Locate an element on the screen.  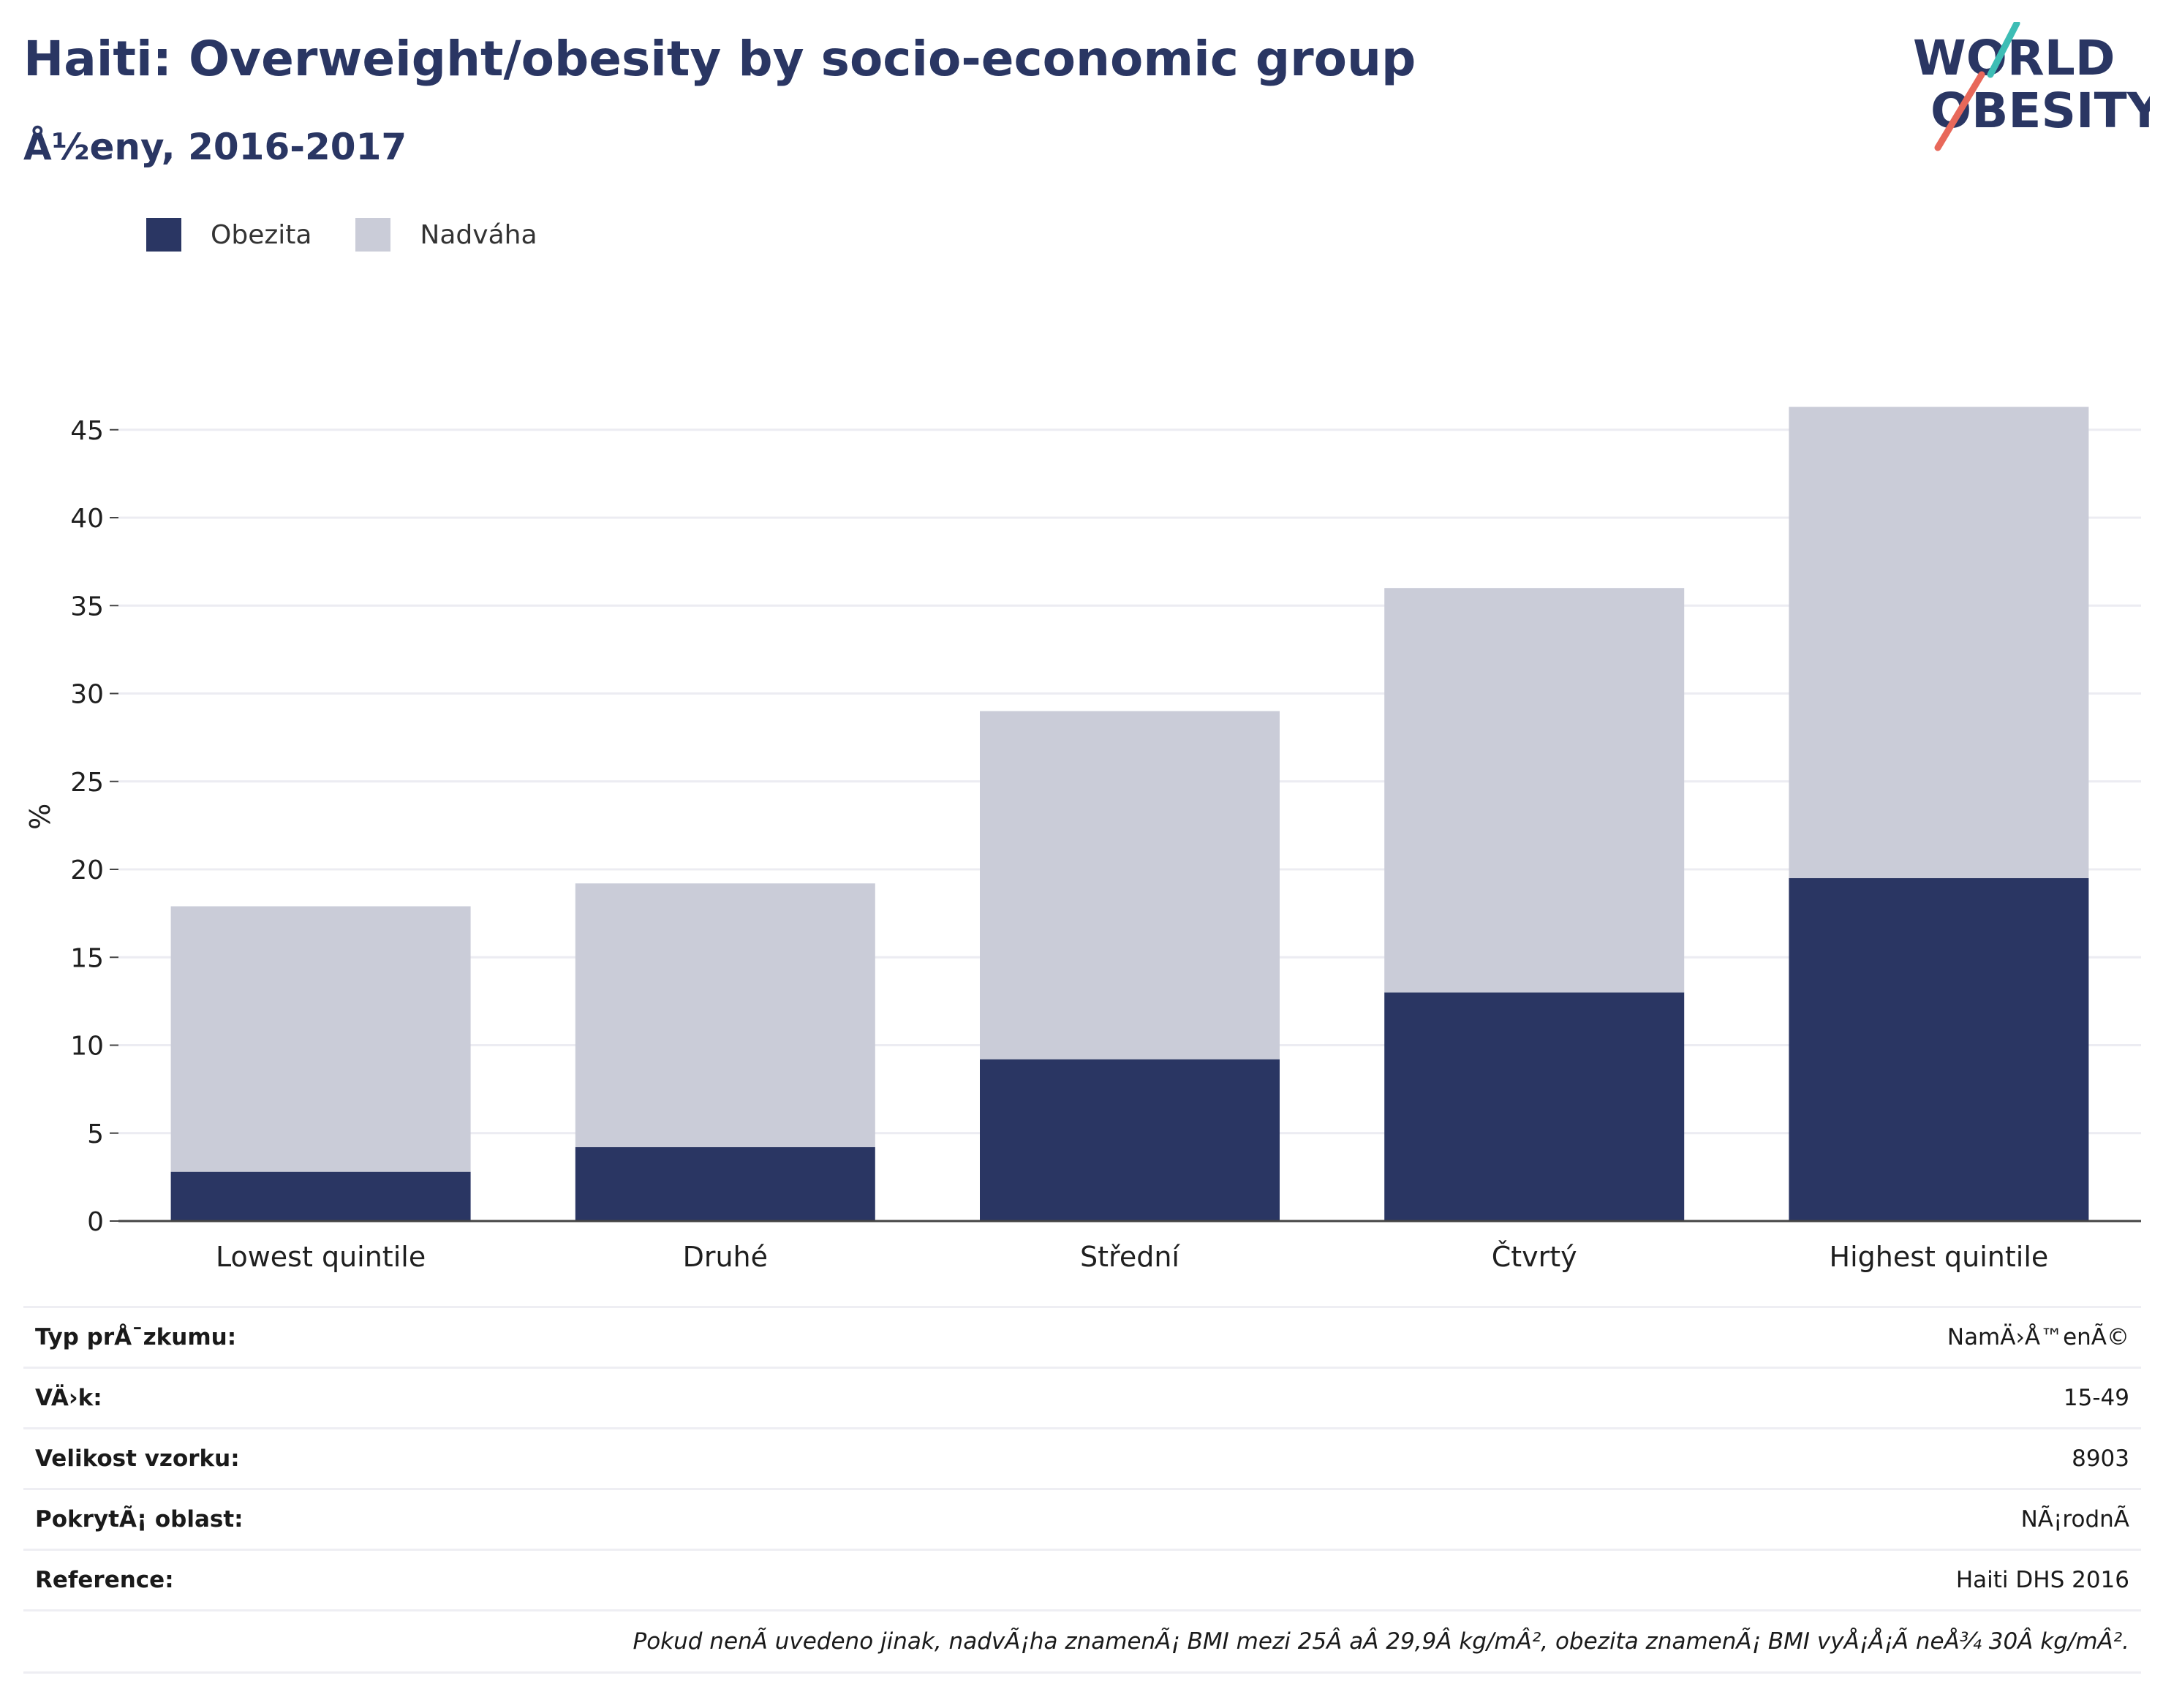
chart-subtitle: Å½eny, 2016-2017 is located at coordinates (215, 147).